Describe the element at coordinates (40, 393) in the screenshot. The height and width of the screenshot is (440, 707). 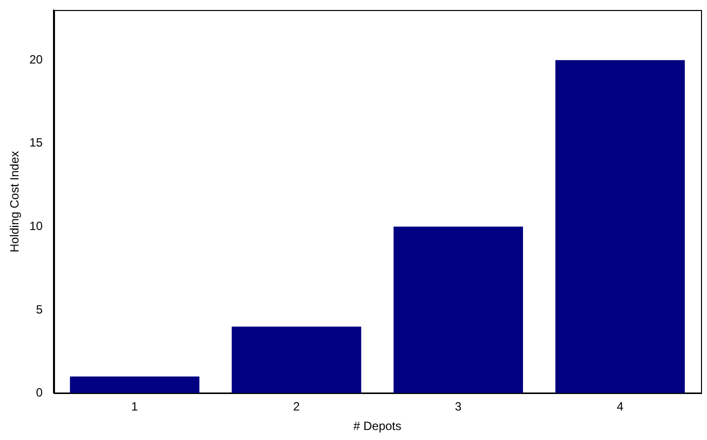
I see `y-tick-label: 0` at that location.